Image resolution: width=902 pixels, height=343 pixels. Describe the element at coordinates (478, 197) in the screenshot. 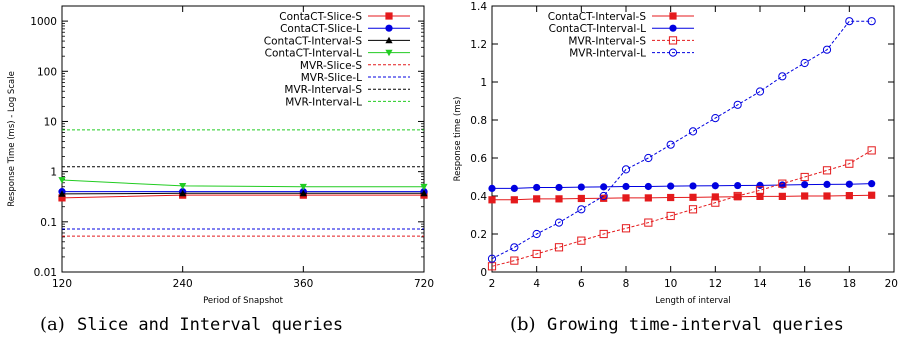

I see `y-tick-label-b: 0.4` at that location.